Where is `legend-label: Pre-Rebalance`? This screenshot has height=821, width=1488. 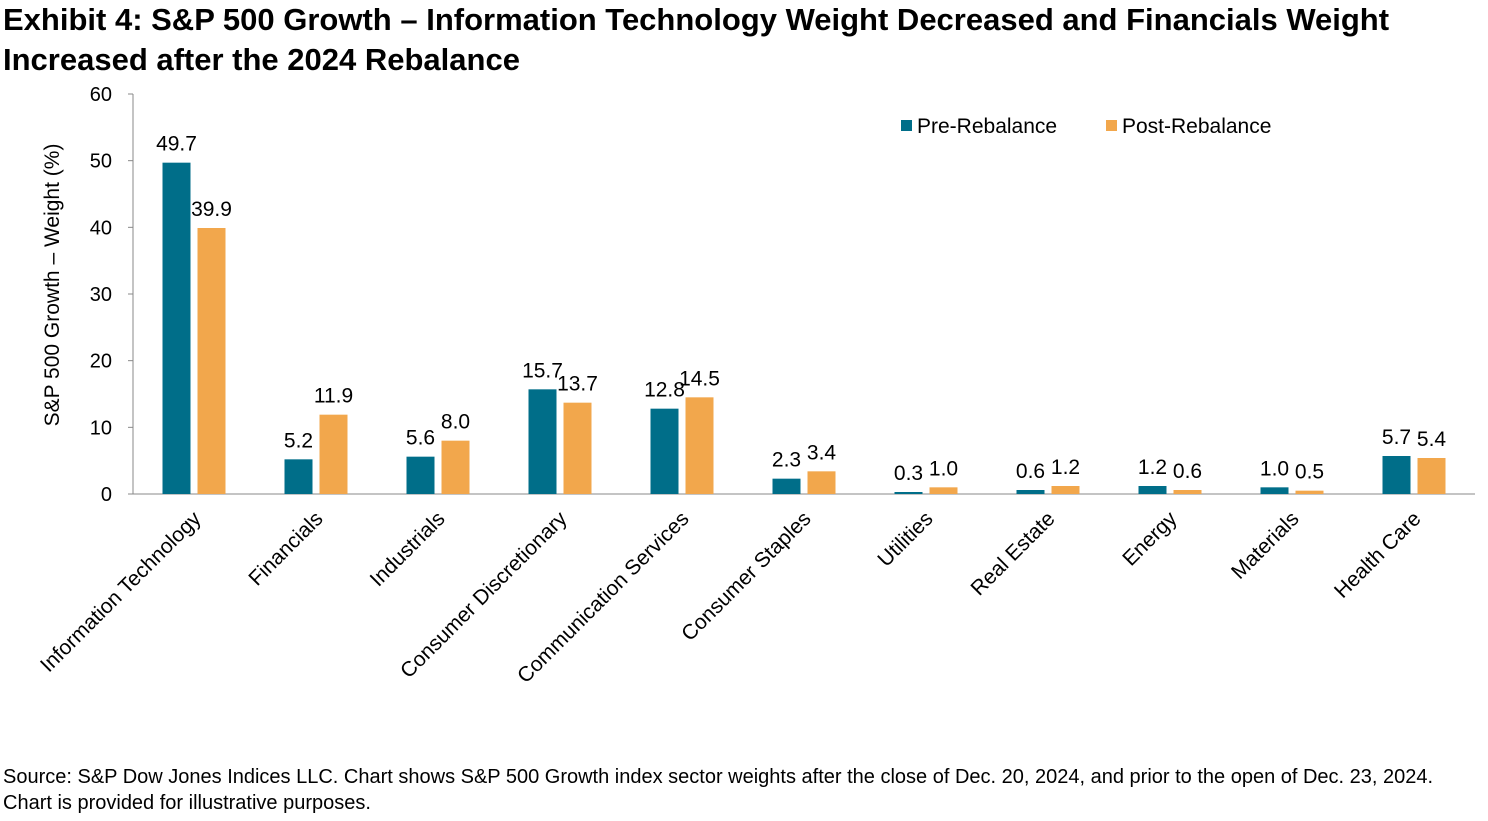 legend-label: Pre-Rebalance is located at coordinates (987, 126).